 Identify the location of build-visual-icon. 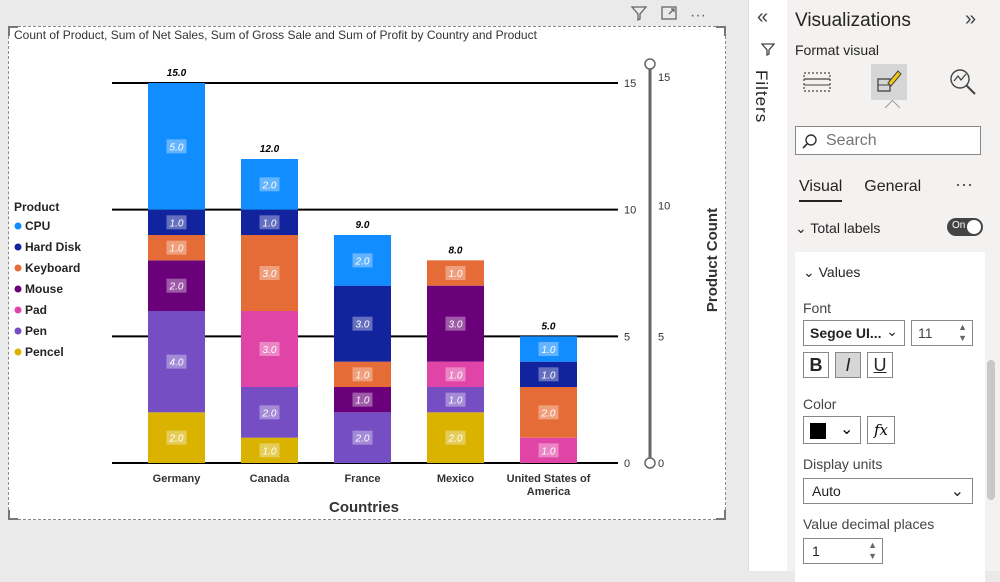
(817, 82).